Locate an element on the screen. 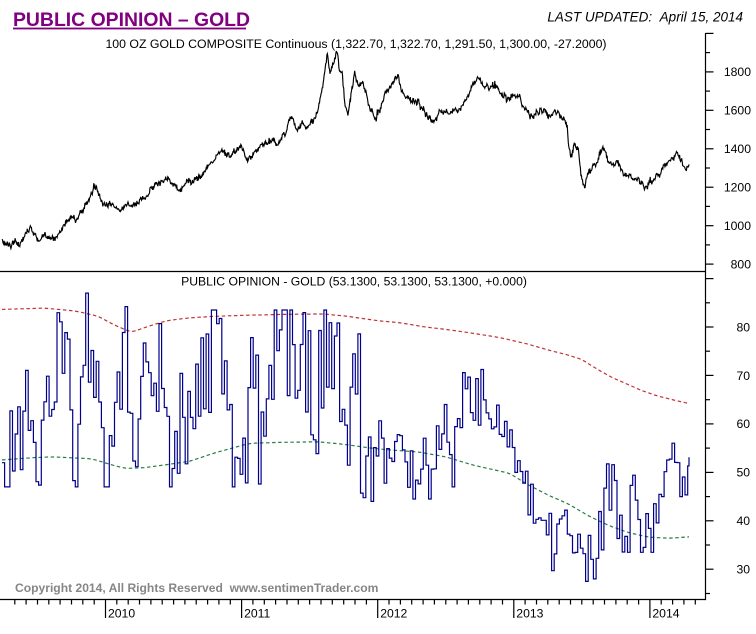 The width and height of the screenshot is (756, 634). svg-text: 80 is located at coordinates (743, 327).